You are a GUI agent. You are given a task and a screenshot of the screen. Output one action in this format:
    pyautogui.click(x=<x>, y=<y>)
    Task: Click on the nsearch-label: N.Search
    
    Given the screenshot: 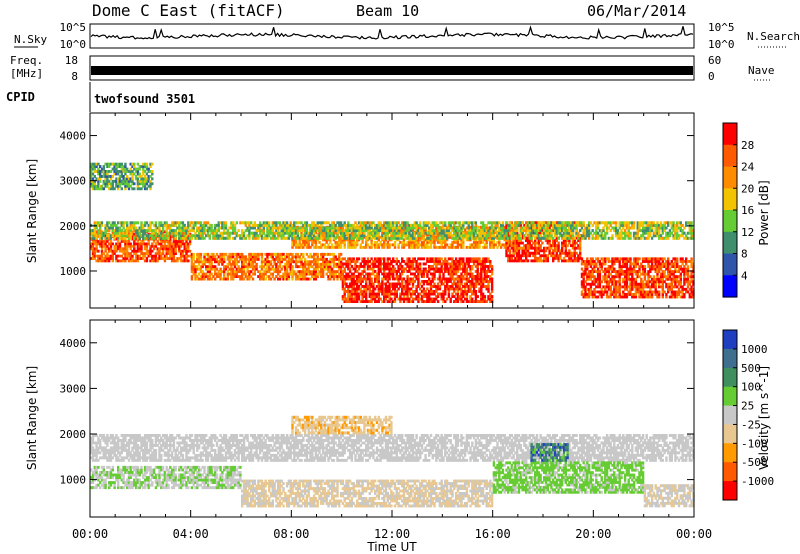 What is the action you would take?
    pyautogui.click(x=773, y=36)
    